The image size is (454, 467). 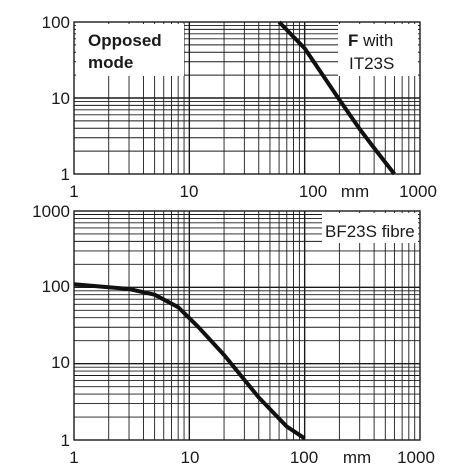 I want to click on fibre-label: BF23S fibre, so click(x=370, y=231).